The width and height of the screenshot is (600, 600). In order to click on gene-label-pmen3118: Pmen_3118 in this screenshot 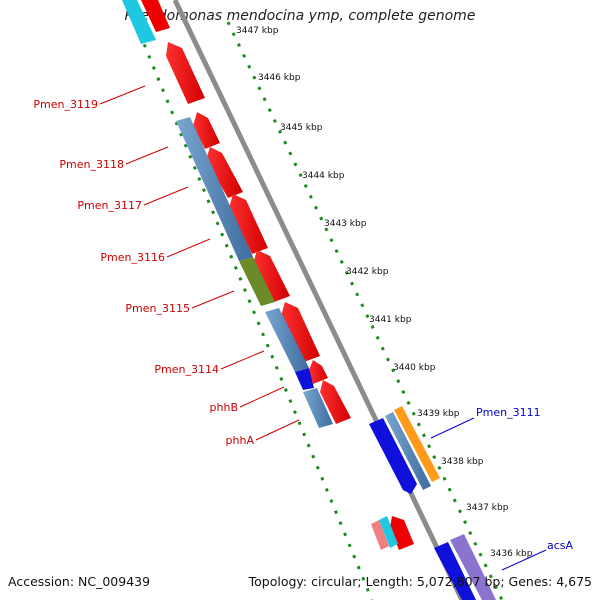, I will do `click(91, 164)`.